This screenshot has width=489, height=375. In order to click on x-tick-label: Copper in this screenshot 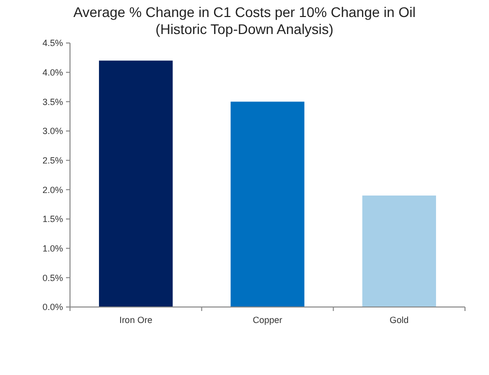, I will do `click(267, 320)`.